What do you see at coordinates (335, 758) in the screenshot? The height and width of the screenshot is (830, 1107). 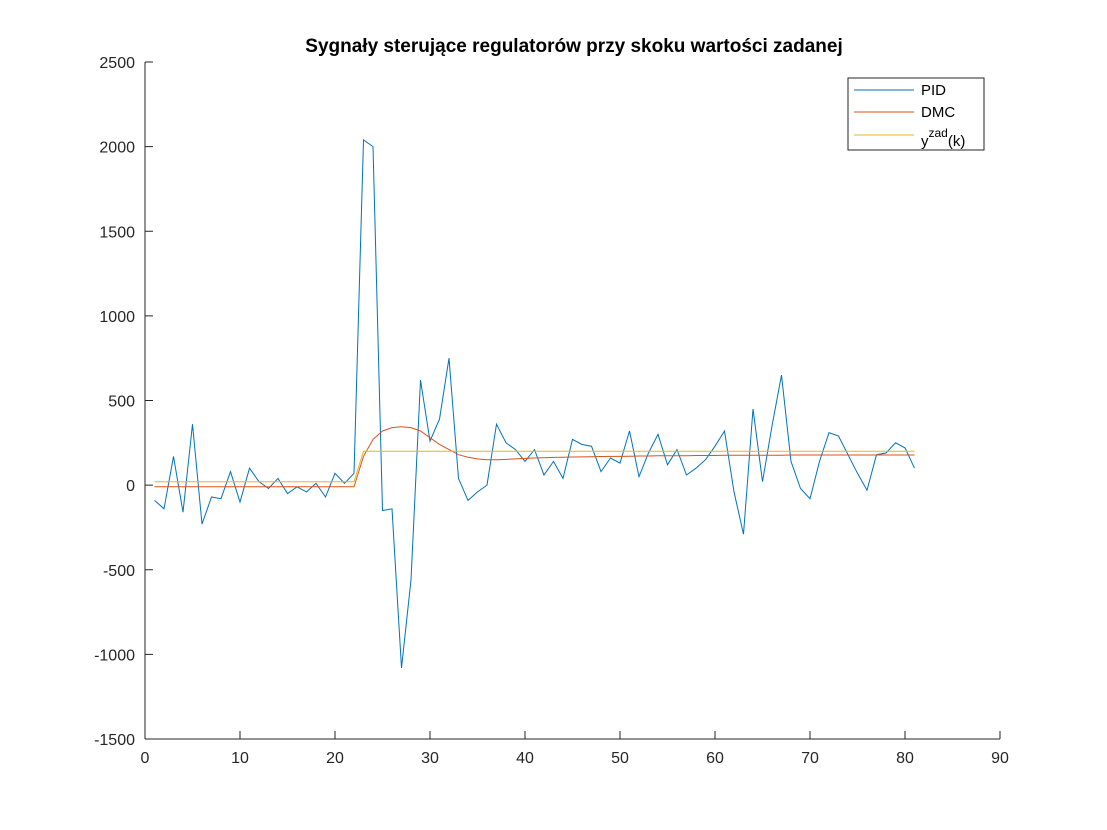 I see `x-tick-label: 20` at bounding box center [335, 758].